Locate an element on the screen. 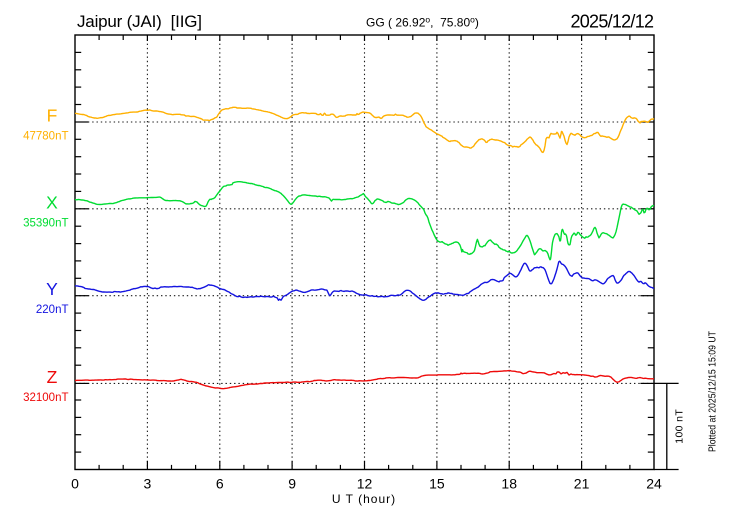 This screenshot has width=730, height=525. svg-text: X is located at coordinates (52, 202).